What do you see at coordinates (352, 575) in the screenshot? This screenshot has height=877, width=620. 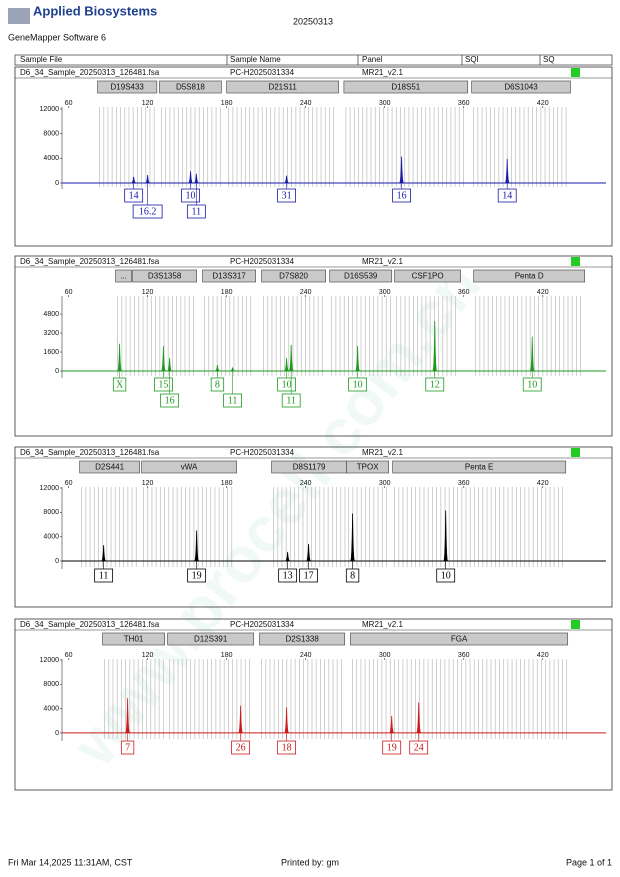 I see `allele-label: 8` at bounding box center [352, 575].